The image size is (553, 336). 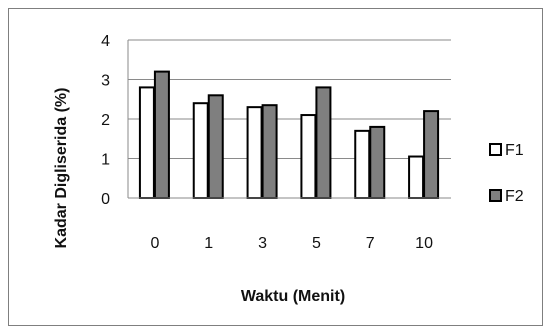 I want to click on legend-swatch-F1, so click(x=495, y=149).